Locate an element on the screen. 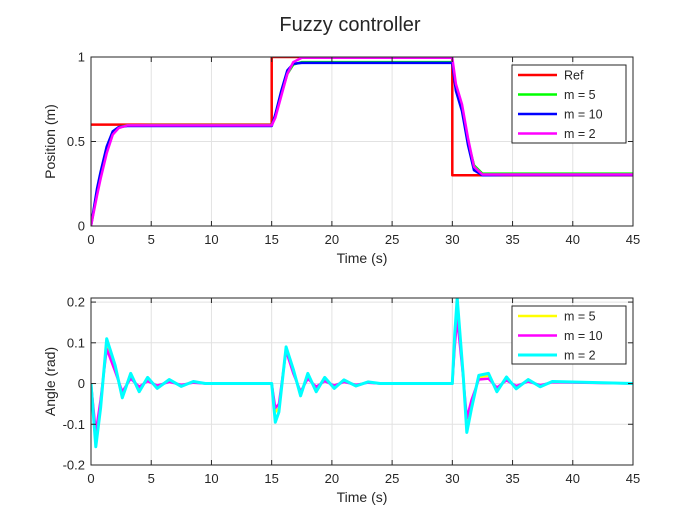 This screenshot has height=525, width=700. legend-label-ref: Ref is located at coordinates (574, 76).